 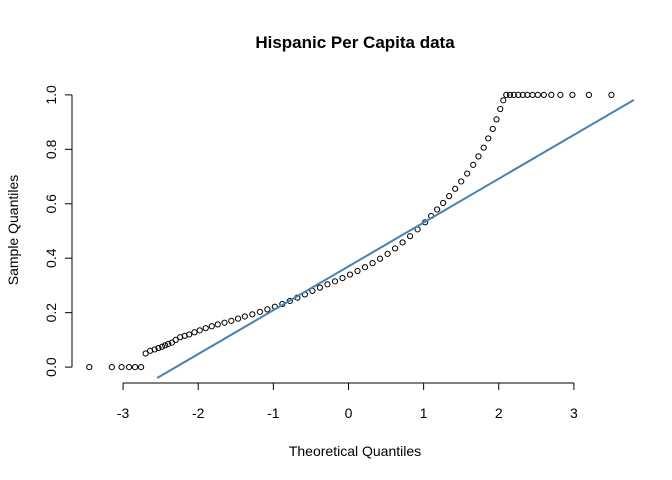 I want to click on x-tick-label: -3, so click(x=123, y=413).